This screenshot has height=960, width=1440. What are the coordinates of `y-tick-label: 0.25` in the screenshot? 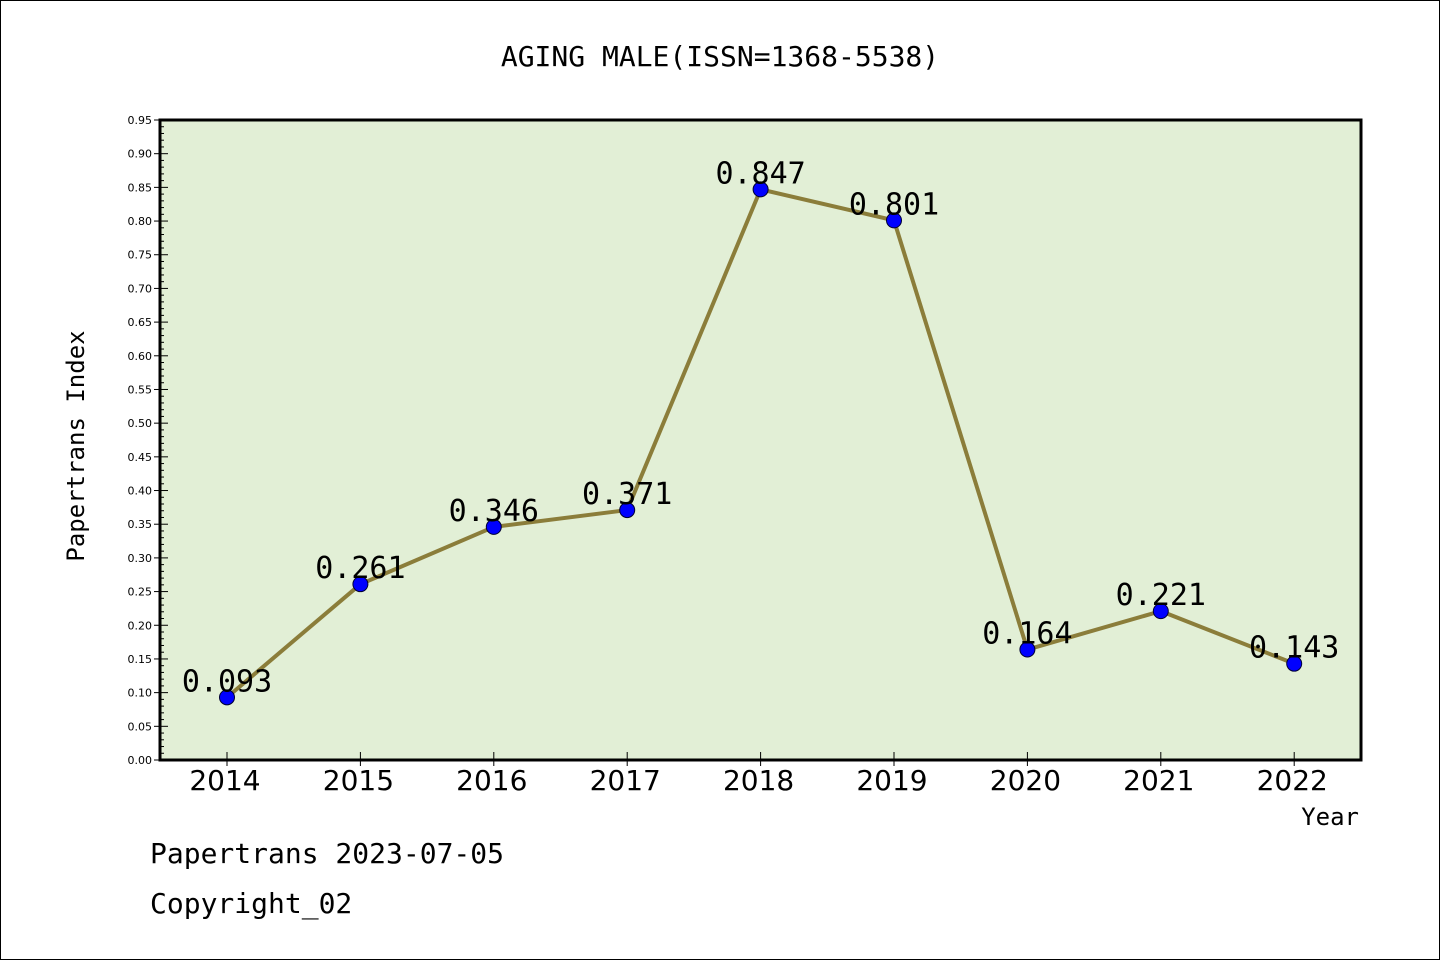 It's located at (140, 592).